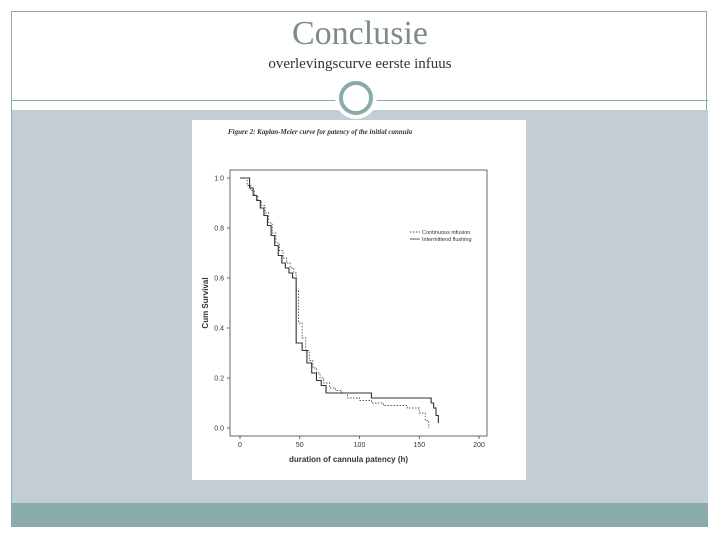  What do you see at coordinates (479, 445) in the screenshot?
I see `x-tick-label: 200` at bounding box center [479, 445].